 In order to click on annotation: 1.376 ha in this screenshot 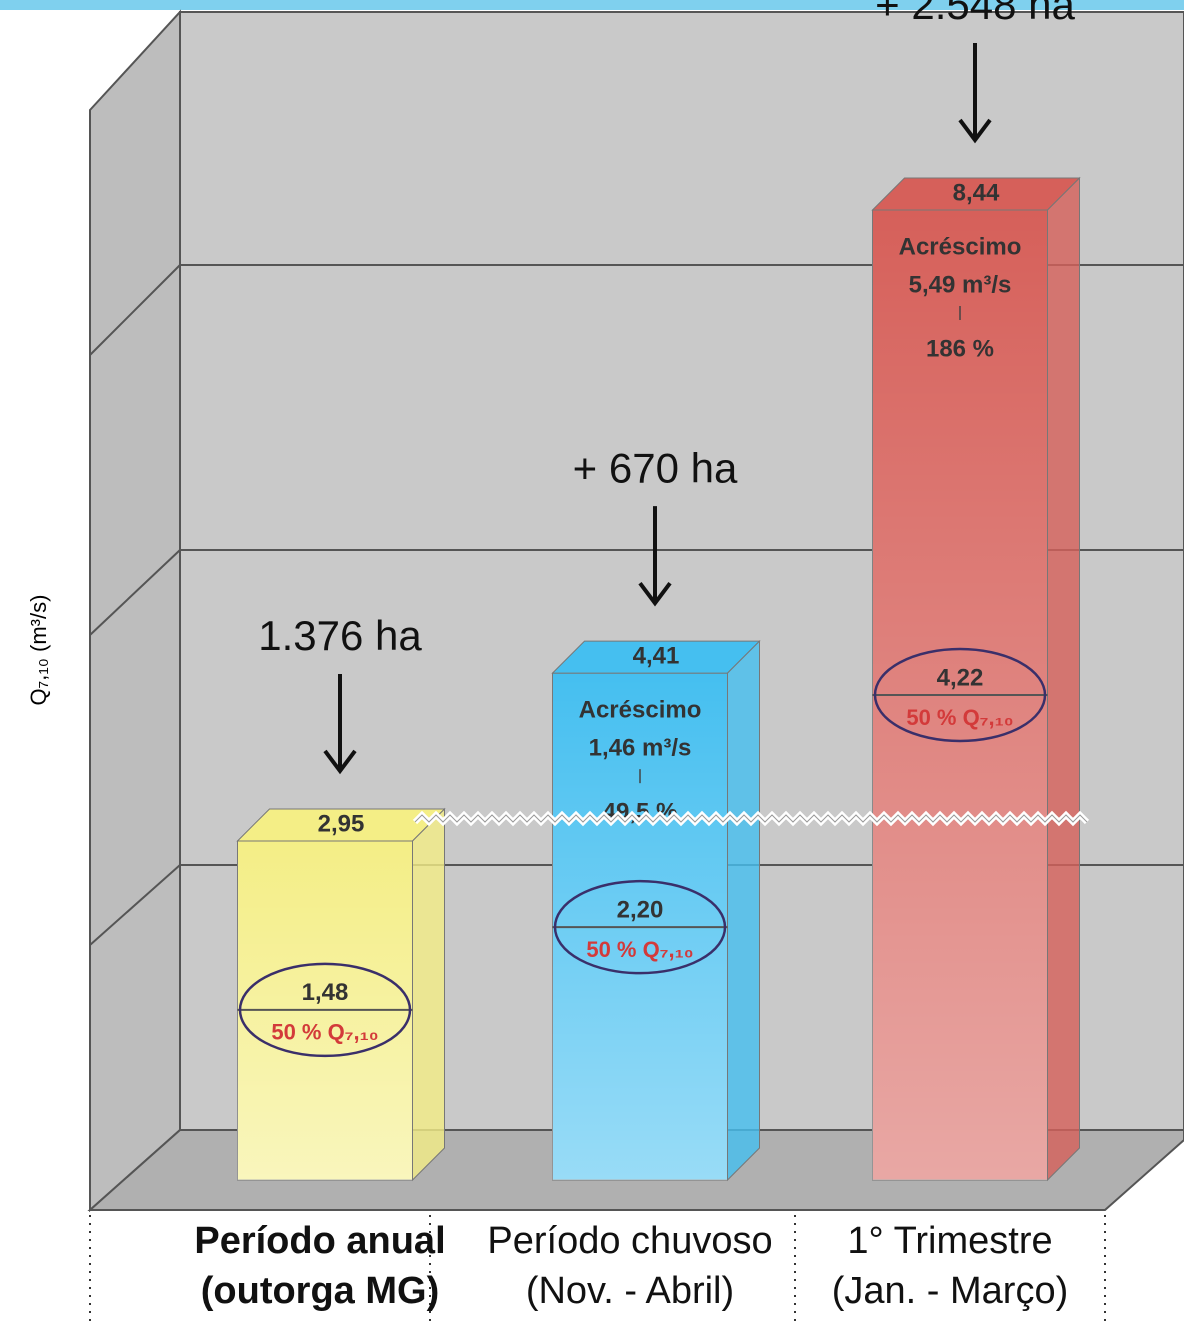, I will do `click(340, 635)`.